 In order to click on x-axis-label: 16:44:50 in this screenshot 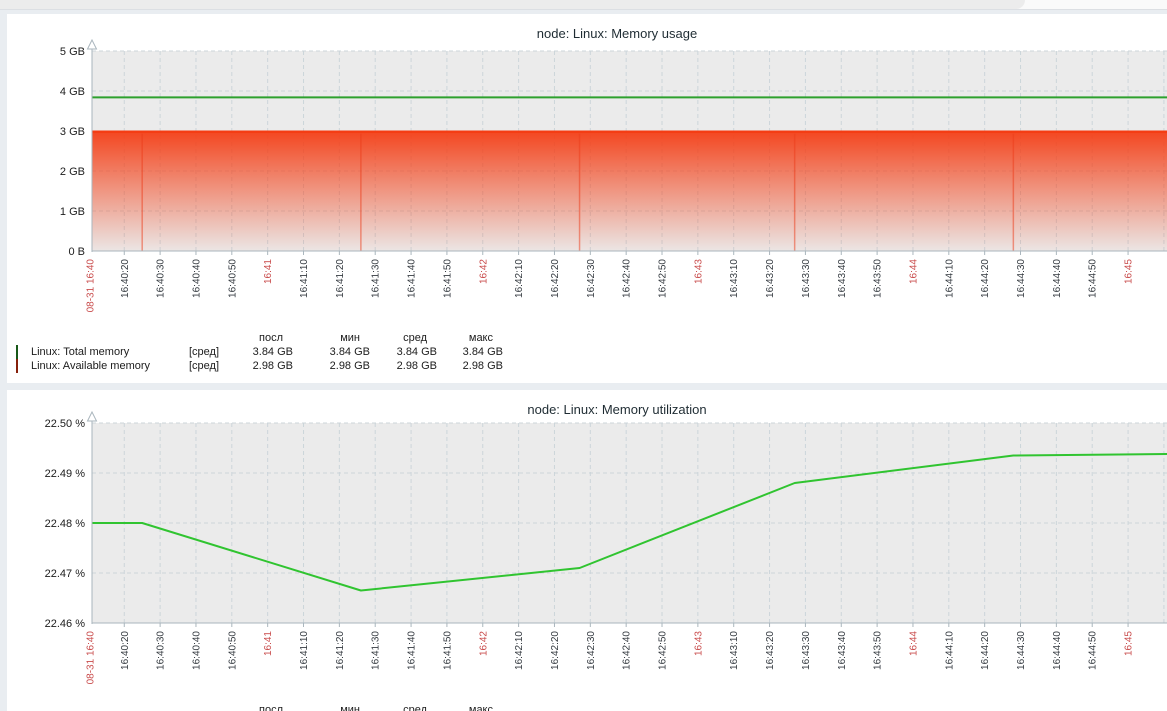, I will do `click(1093, 278)`.